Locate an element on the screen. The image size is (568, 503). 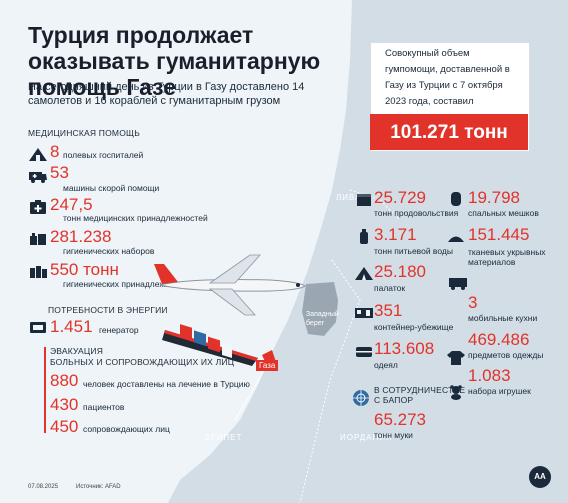
medical-value-0: 8 is located at coordinates (55, 151).